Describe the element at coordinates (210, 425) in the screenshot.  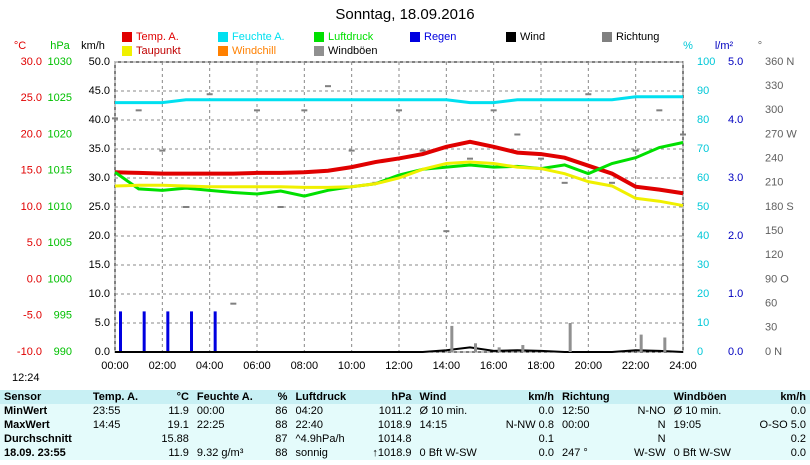
I see `table-cell: 22:25` at that location.